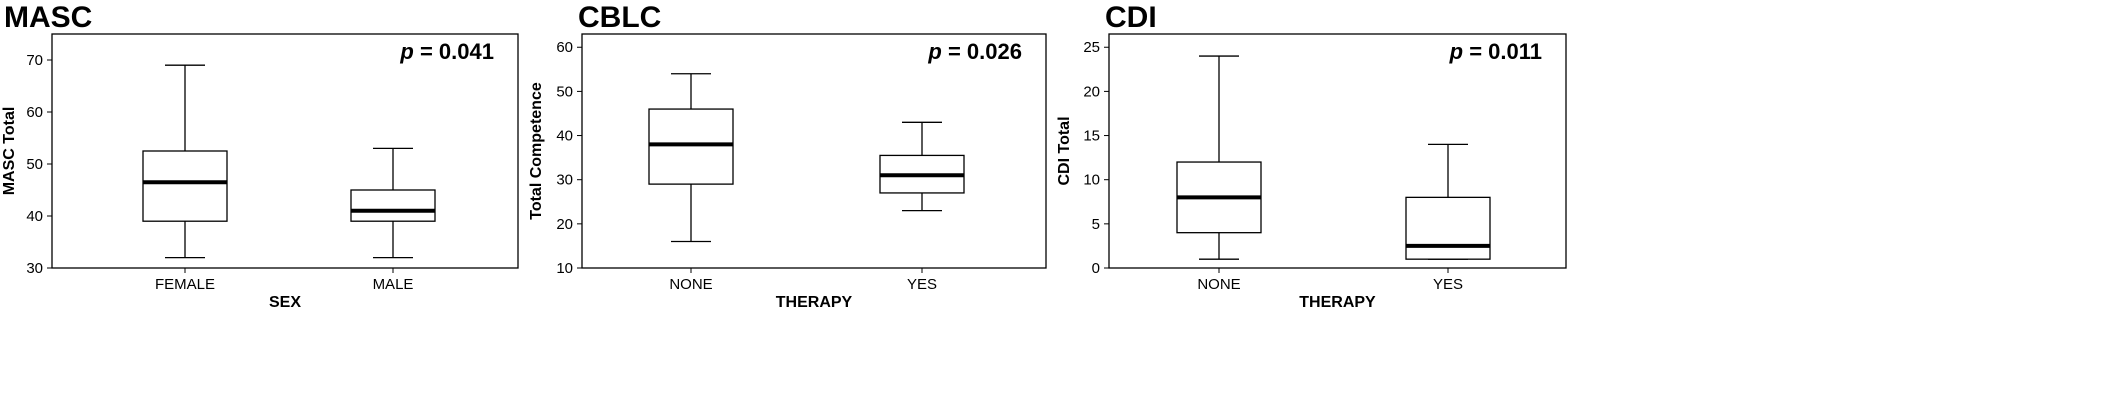  I want to click on chart-title: CDI, so click(1131, 17).